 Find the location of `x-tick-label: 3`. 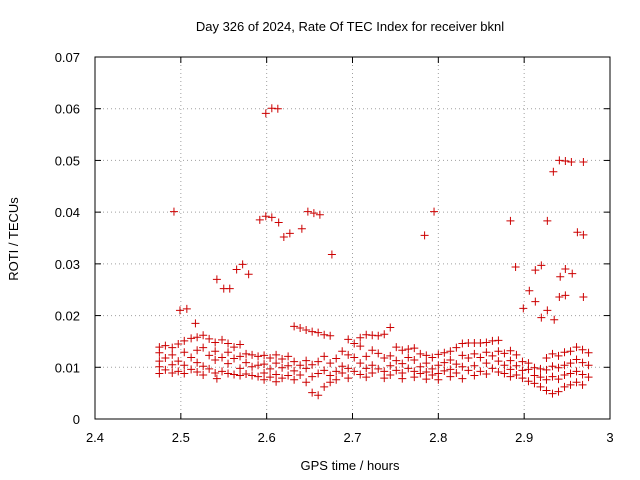

x-tick-label: 3 is located at coordinates (609, 437).